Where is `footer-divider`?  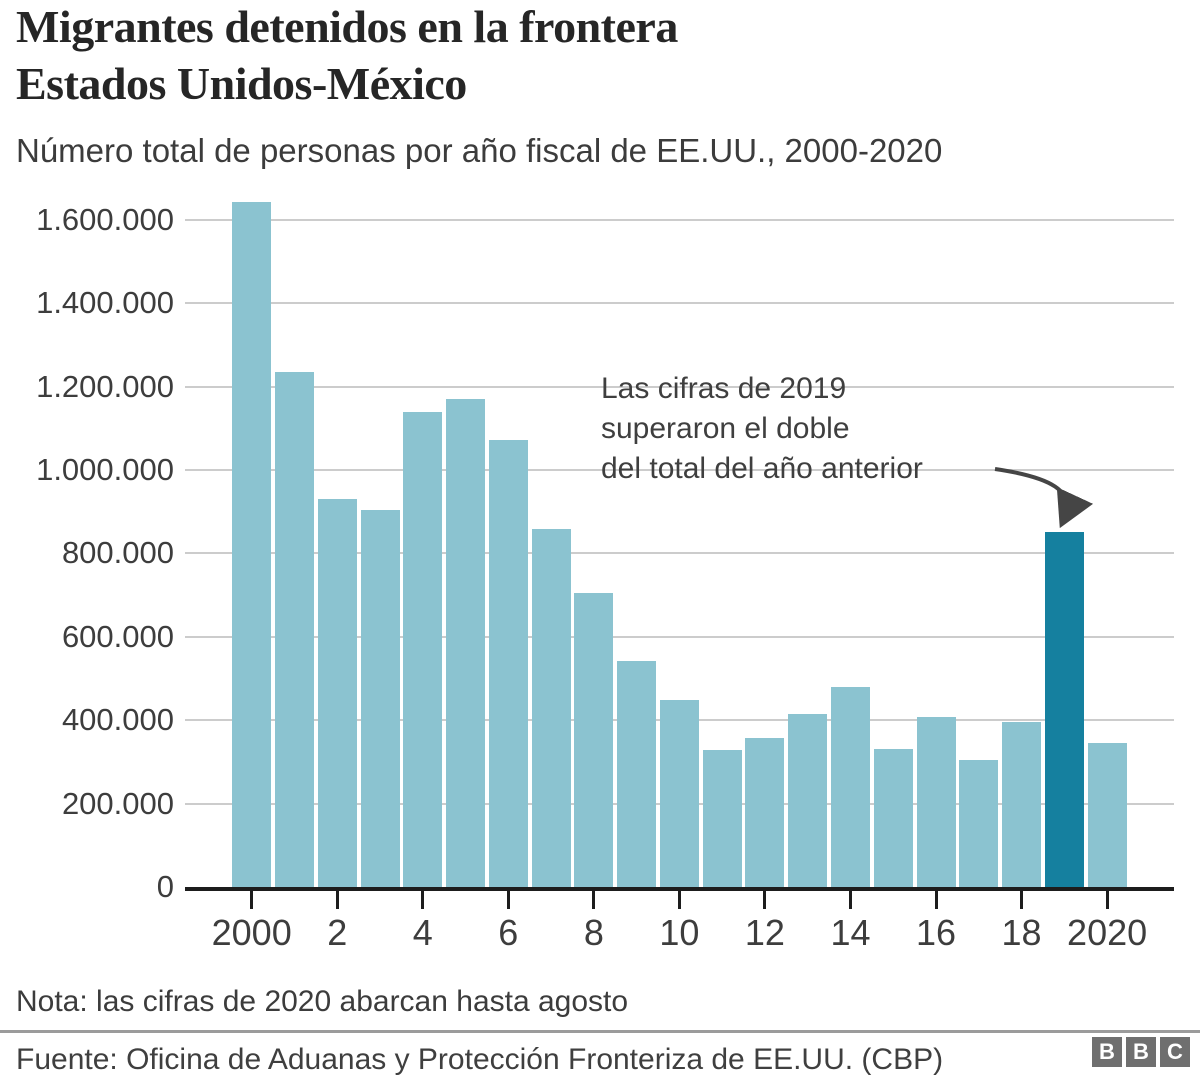 footer-divider is located at coordinates (600, 1031).